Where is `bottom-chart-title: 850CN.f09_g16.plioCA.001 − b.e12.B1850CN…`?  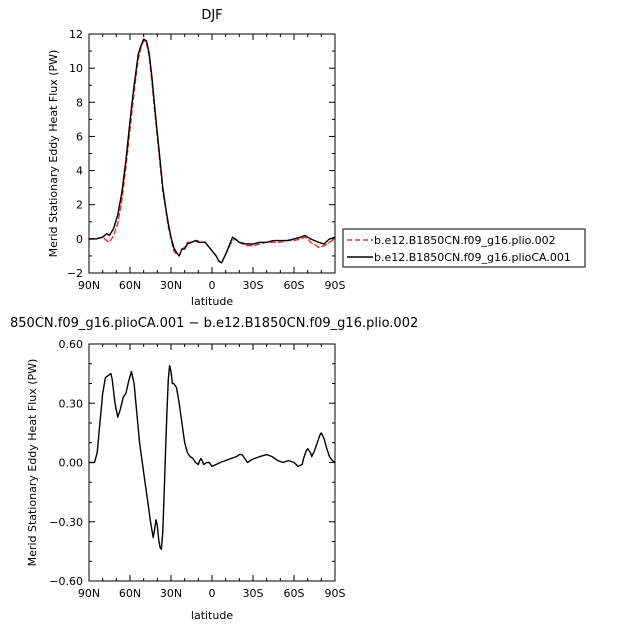
bottom-chart-title: 850CN.f09_g16.plioCA.001 − b.e12.B1850CN… is located at coordinates (214, 323).